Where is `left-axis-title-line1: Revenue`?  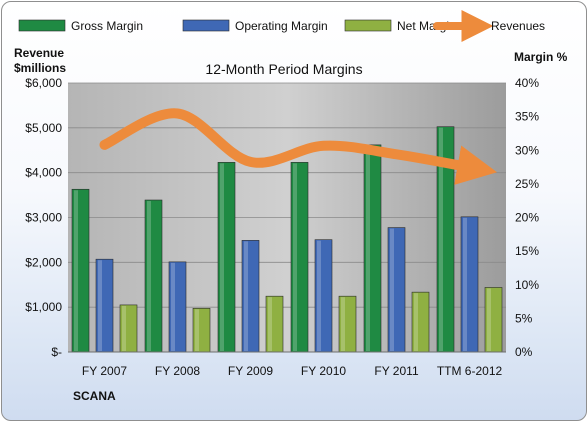 left-axis-title-line1: Revenue is located at coordinates (39, 53).